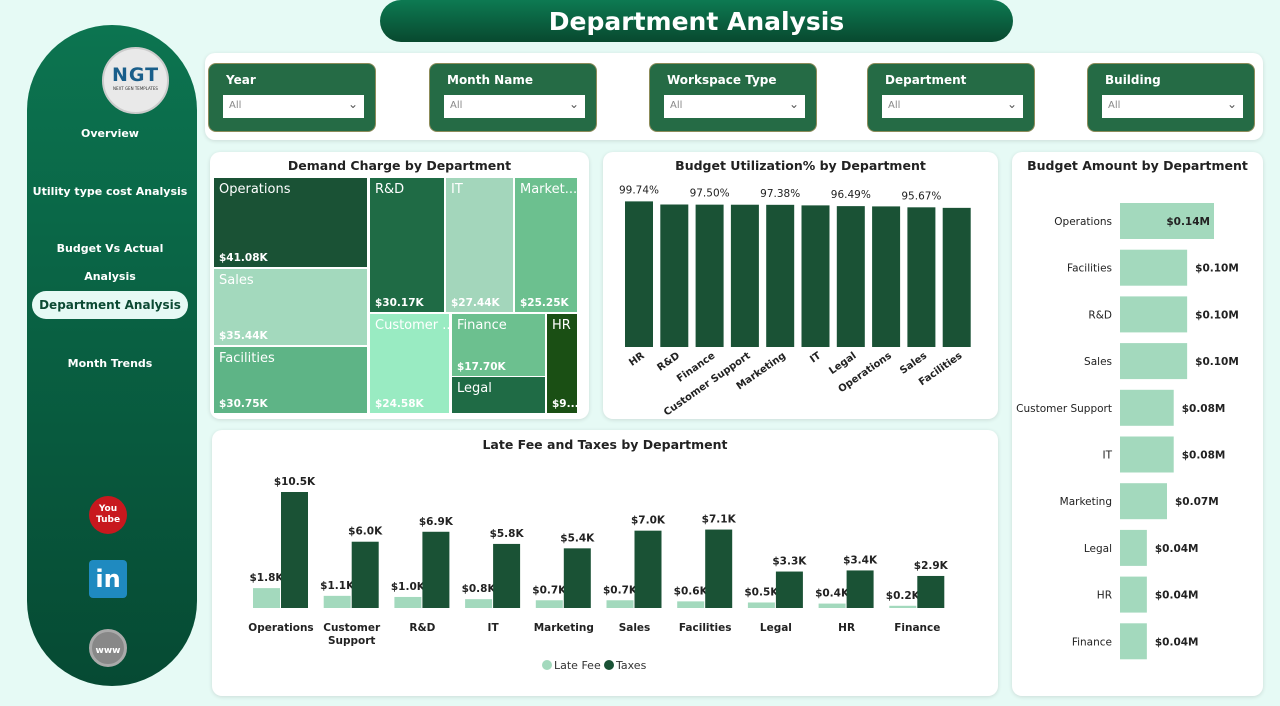 The height and width of the screenshot is (706, 1280). Describe the element at coordinates (761, 592) in the screenshot. I see `data-label: $0.5K` at that location.